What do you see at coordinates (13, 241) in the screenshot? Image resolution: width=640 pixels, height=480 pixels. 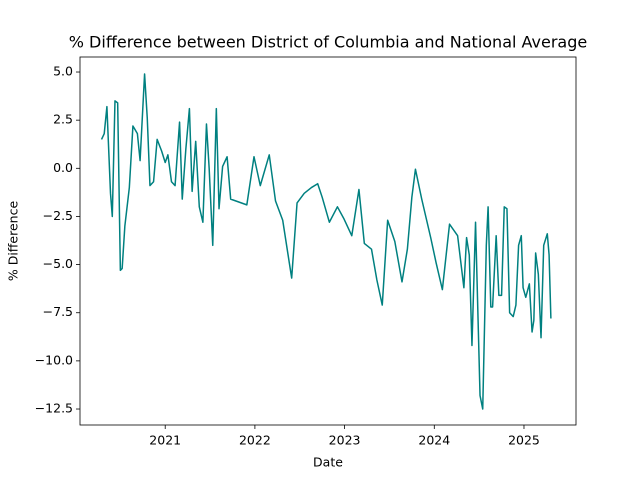 I see `y-axis-label: % Difference` at bounding box center [13, 241].